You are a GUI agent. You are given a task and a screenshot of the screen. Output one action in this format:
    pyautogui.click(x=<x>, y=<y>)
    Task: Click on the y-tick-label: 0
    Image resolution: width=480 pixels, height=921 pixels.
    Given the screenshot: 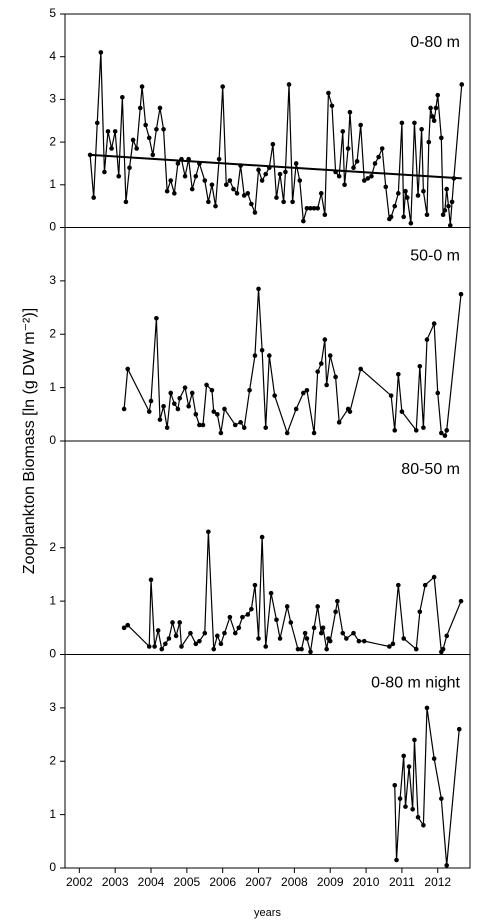 What is the action you would take?
    pyautogui.click(x=52, y=654)
    